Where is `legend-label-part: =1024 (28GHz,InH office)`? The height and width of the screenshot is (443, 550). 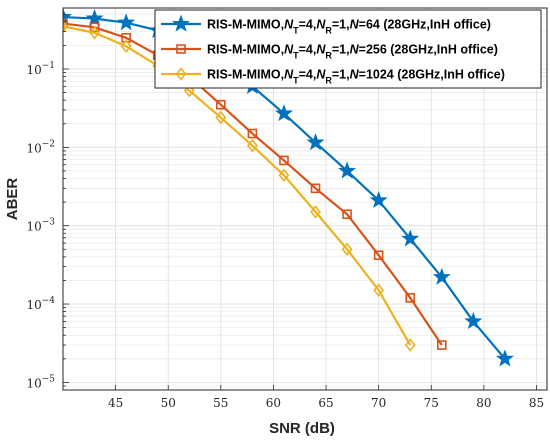 legend-label-part: =1024 (28GHz,InH office) is located at coordinates (432, 75).